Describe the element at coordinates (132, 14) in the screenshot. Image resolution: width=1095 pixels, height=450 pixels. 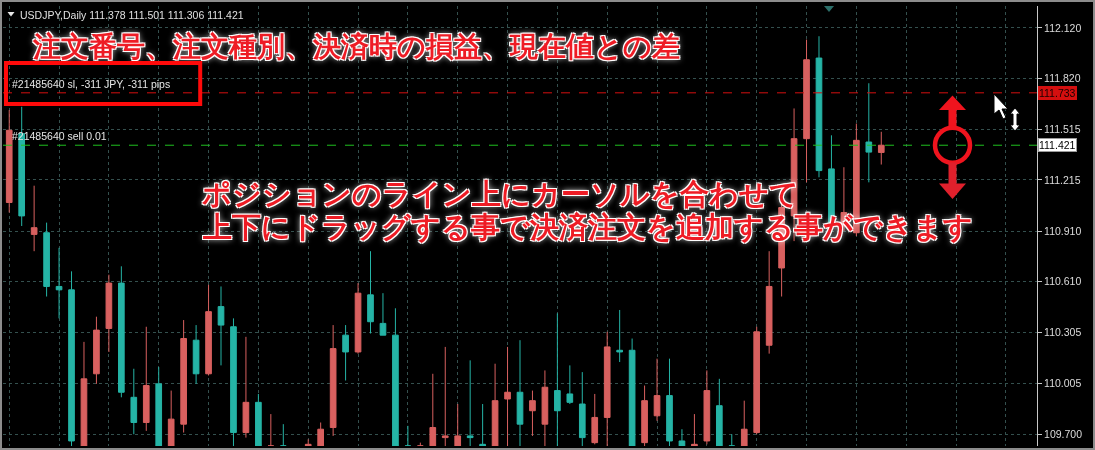
I see `chart-title: USDJPY,Daily 111.378 111.501 111.306 111.421` at that location.